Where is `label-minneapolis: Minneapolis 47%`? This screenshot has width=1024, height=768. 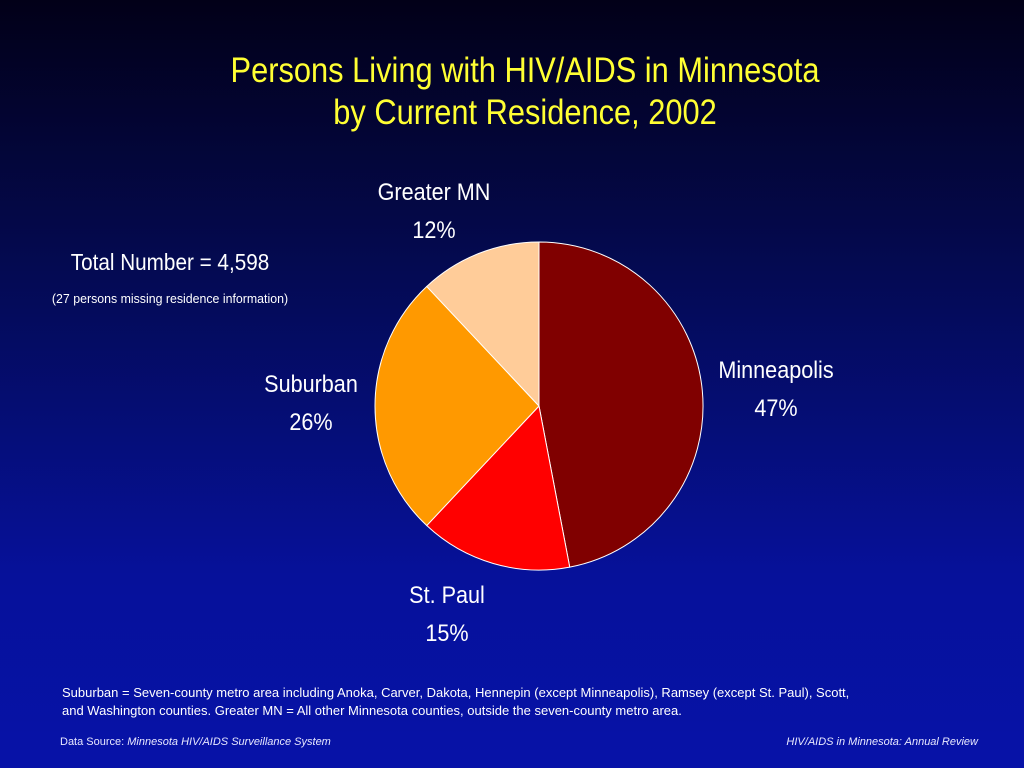 label-minneapolis: Minneapolis 47% is located at coordinates (776, 390).